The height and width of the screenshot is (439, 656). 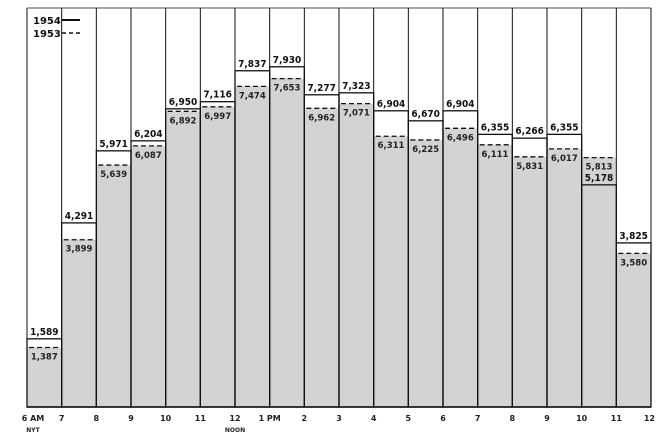 I want to click on value-label-1953: 5,639, so click(x=113, y=175).